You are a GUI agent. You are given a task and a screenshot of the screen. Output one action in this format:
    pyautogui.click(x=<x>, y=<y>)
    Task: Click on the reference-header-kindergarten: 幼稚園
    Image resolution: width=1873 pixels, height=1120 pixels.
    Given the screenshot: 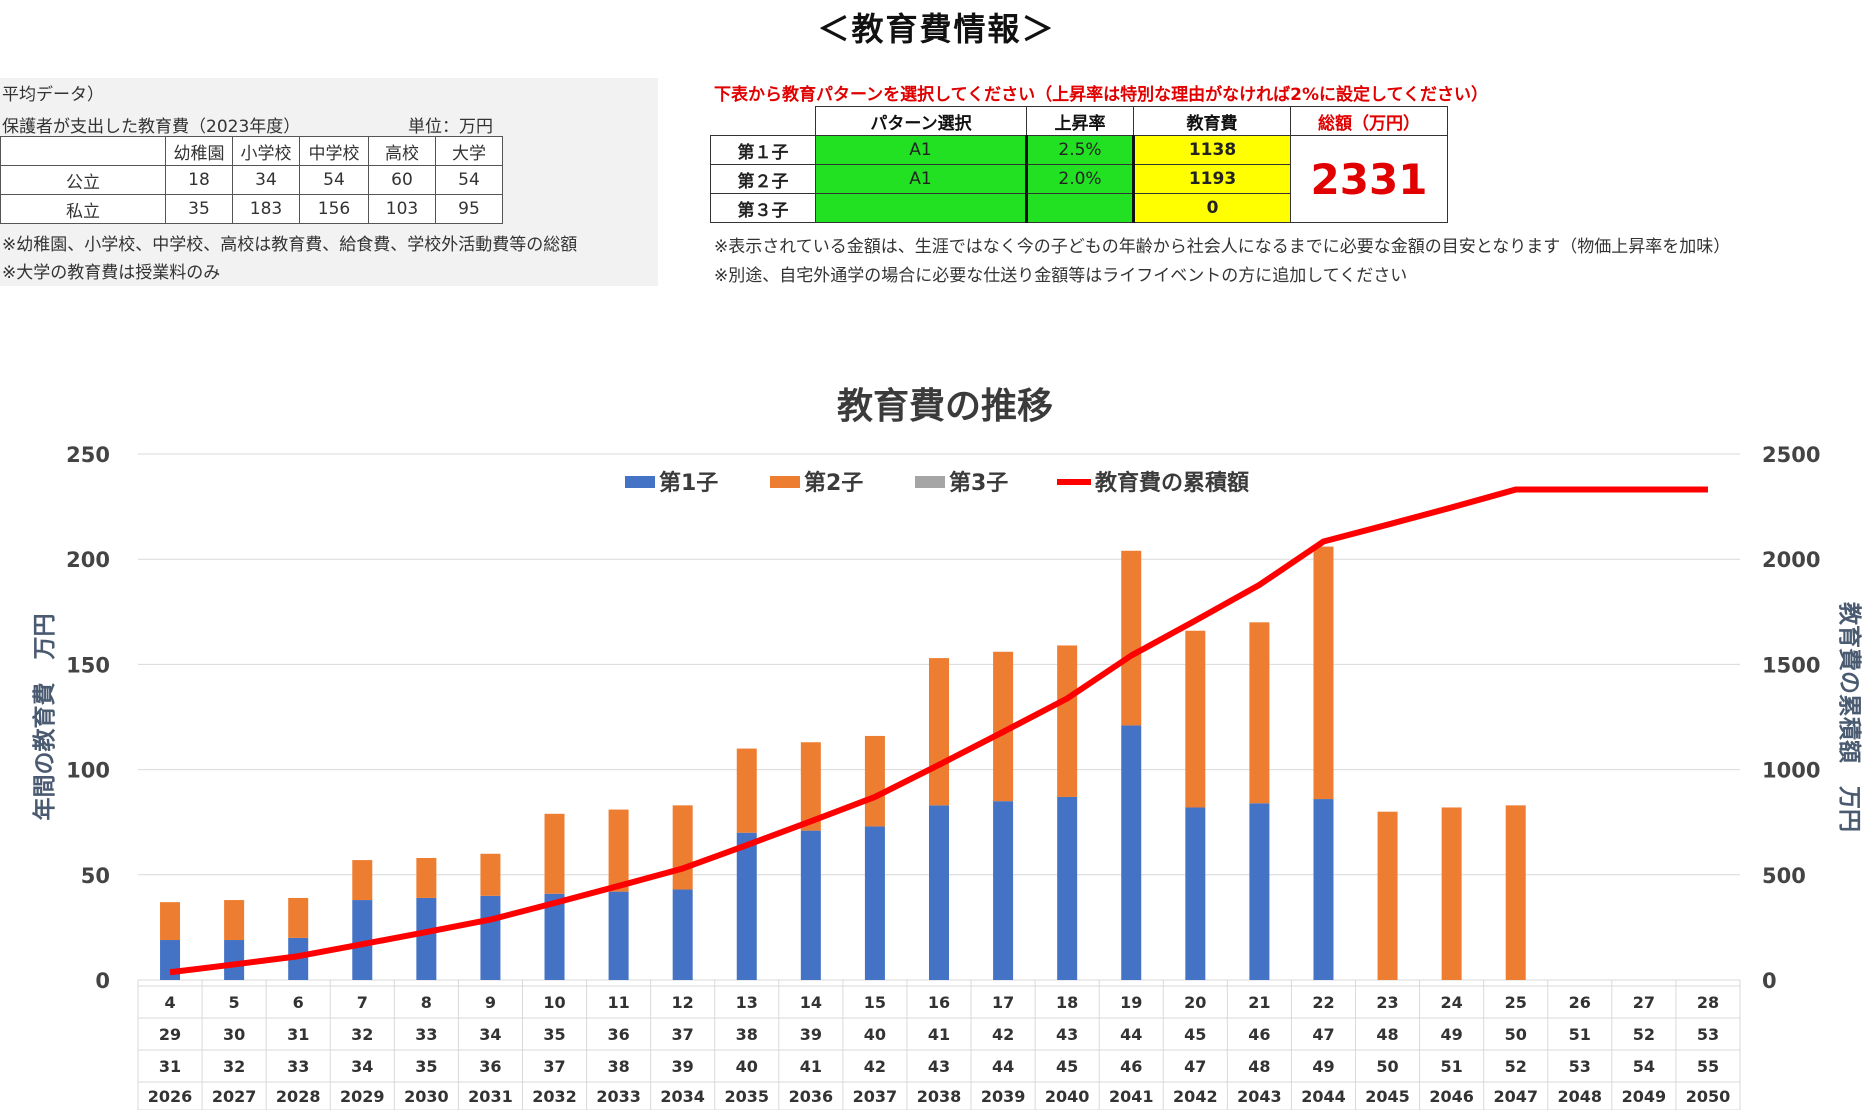 What is the action you would take?
    pyautogui.click(x=199, y=151)
    